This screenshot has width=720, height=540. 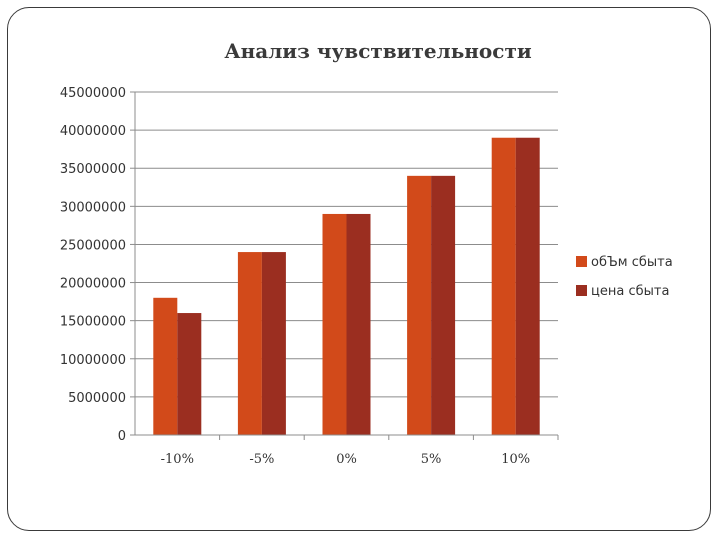 I want to click on y-tick-label: 0, so click(x=122, y=436).